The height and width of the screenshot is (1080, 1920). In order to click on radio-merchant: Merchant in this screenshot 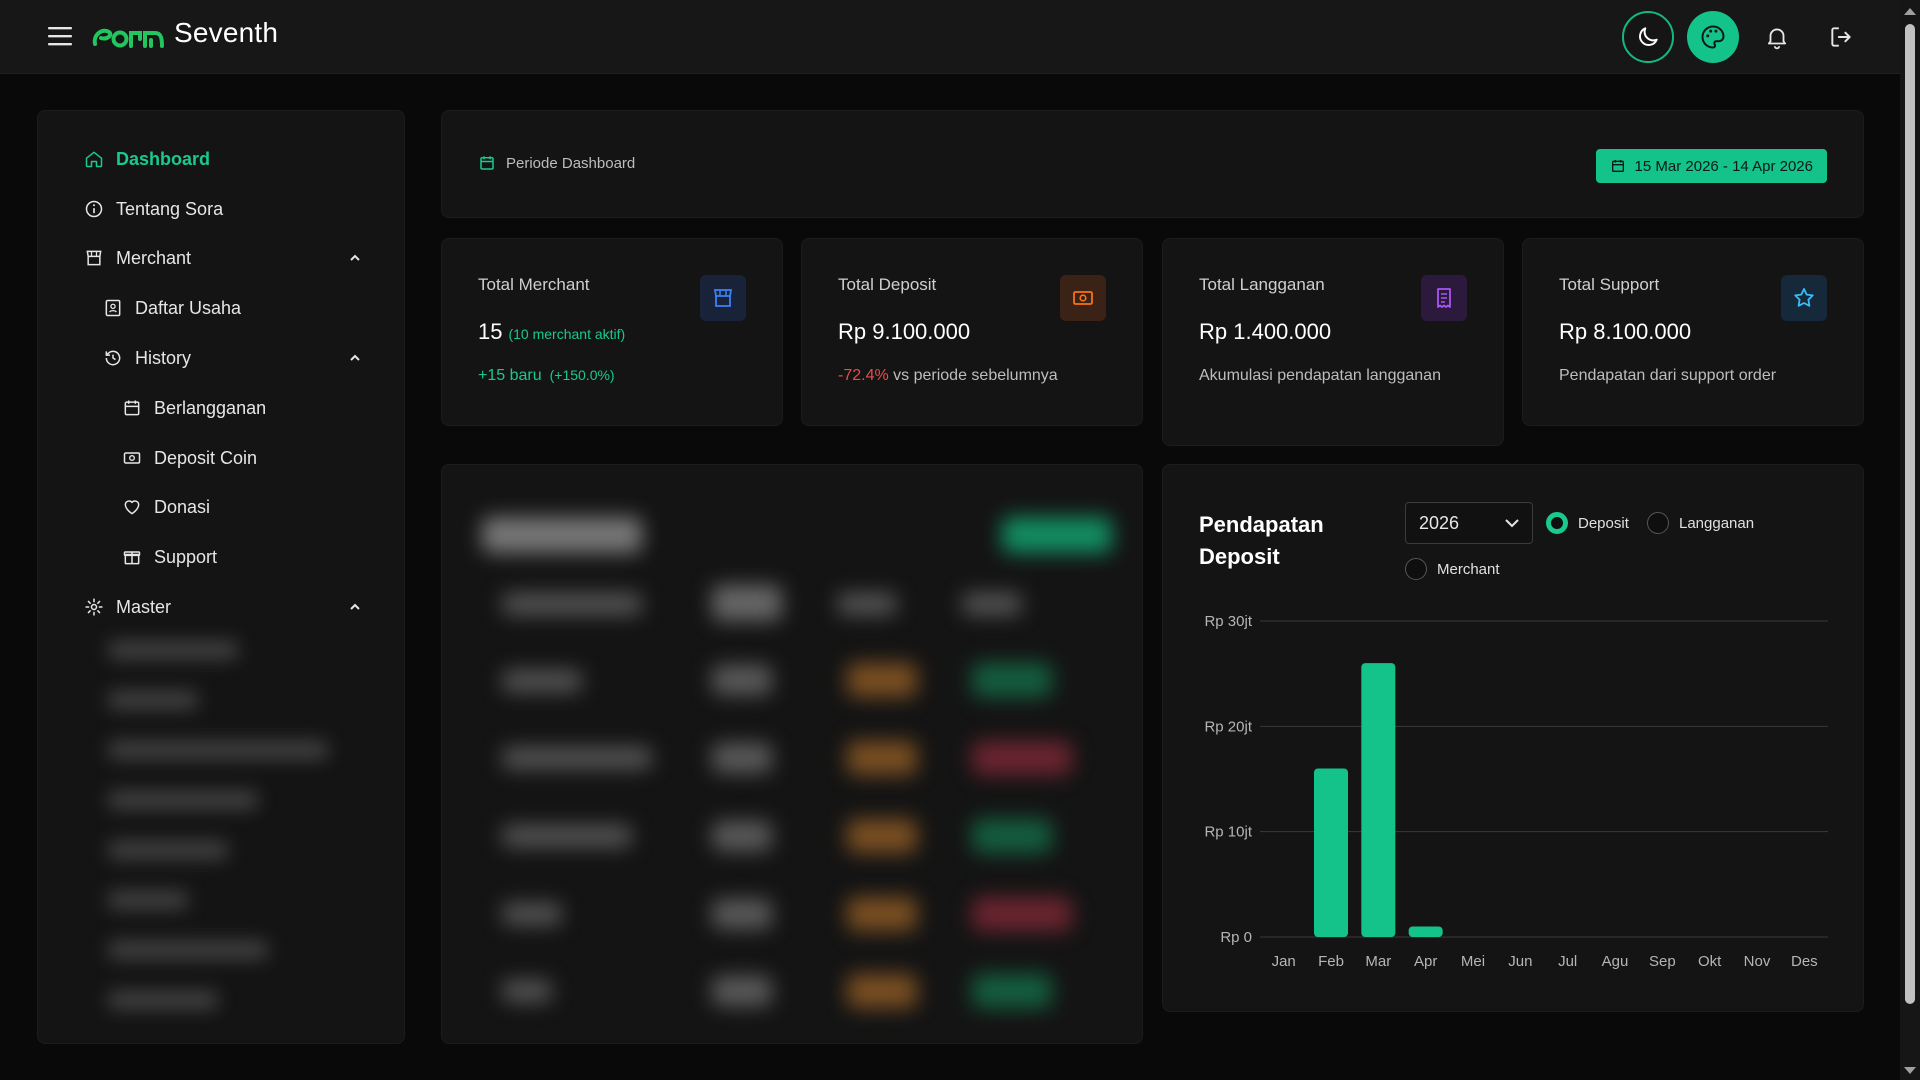, I will do `click(1452, 569)`.